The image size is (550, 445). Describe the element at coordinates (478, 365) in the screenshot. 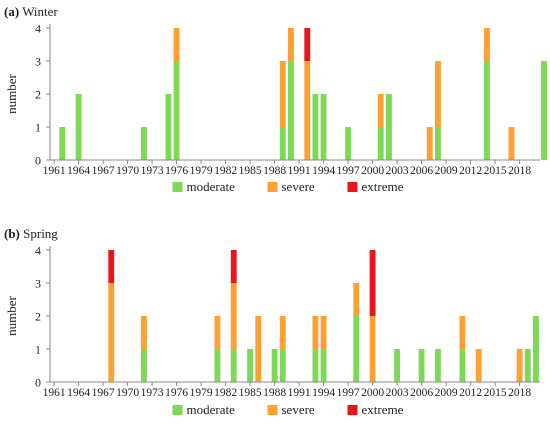

I see `bar-severe-2013` at that location.